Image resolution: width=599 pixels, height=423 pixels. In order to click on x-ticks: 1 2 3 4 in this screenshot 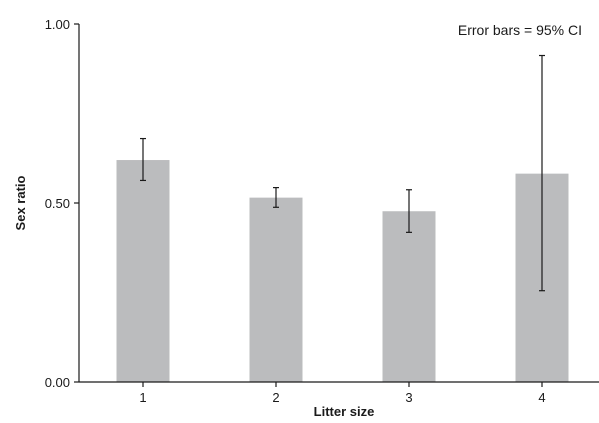, I will do `click(342, 393)`.